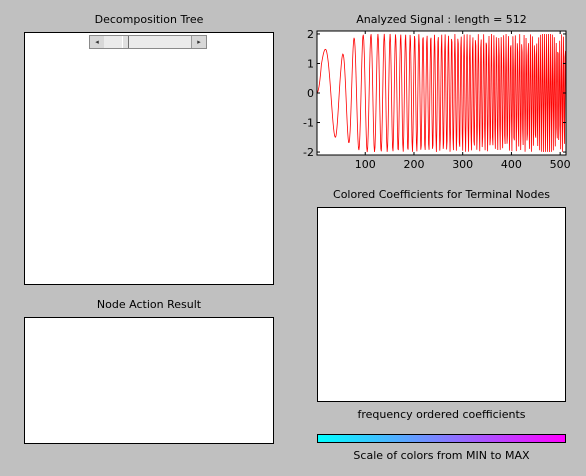 The width and height of the screenshot is (586, 476). I want to click on x-tick-label: 100, so click(365, 164).